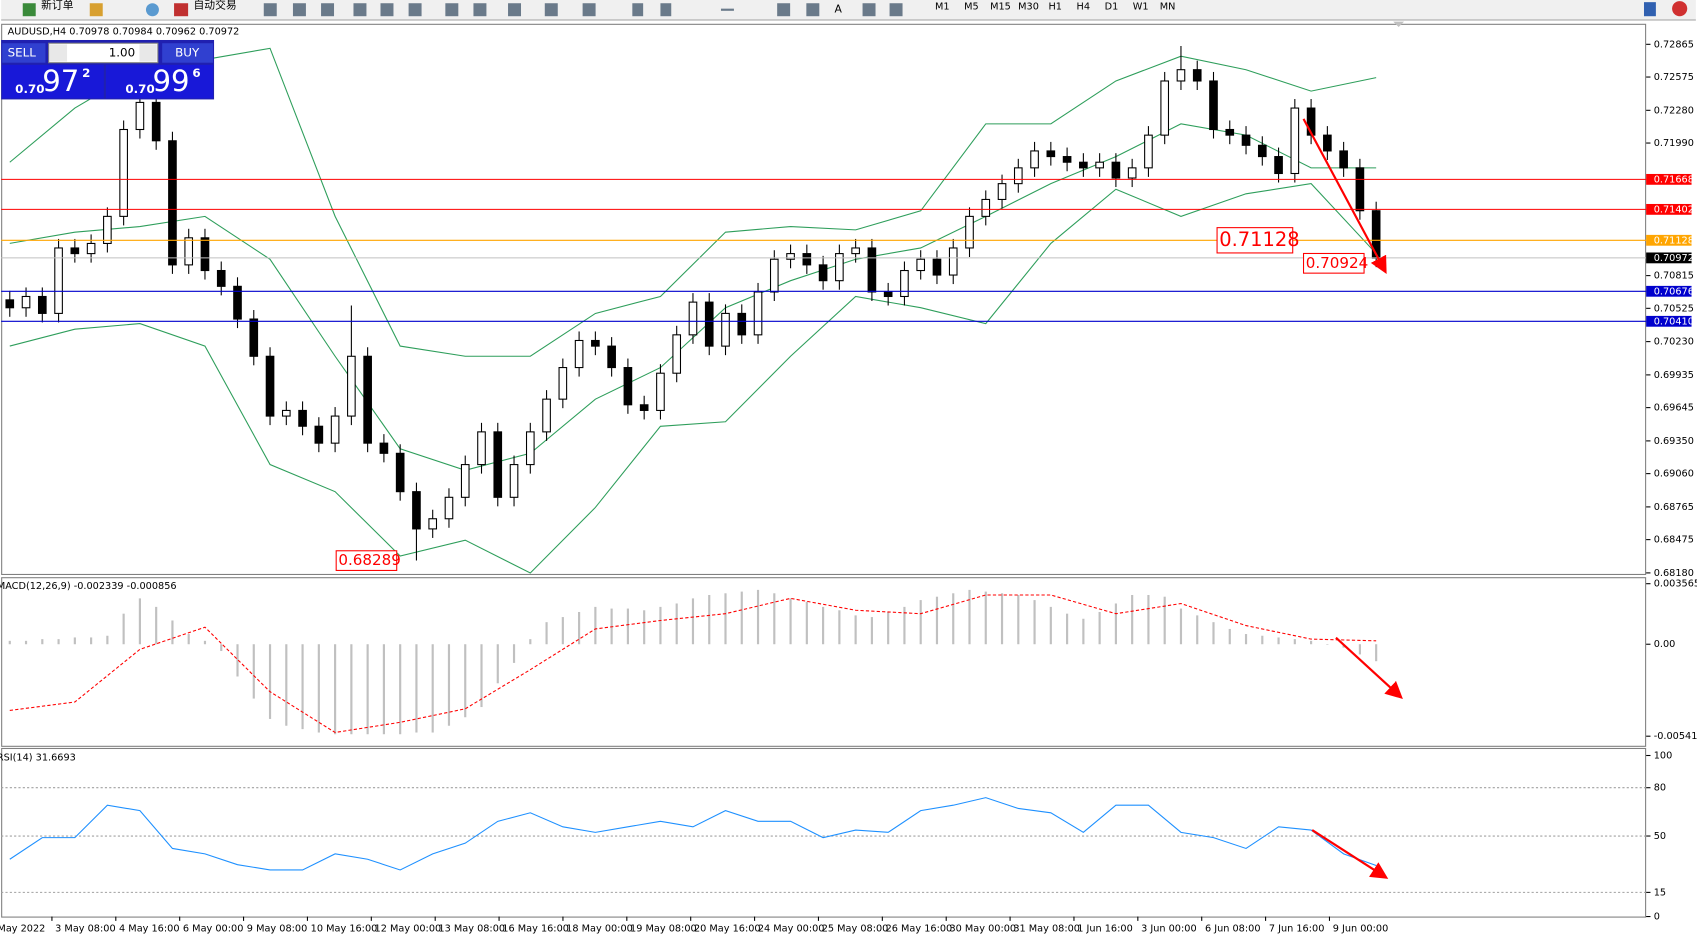 The height and width of the screenshot is (936, 1697). I want to click on timeframe-button: MN, so click(1168, 6).